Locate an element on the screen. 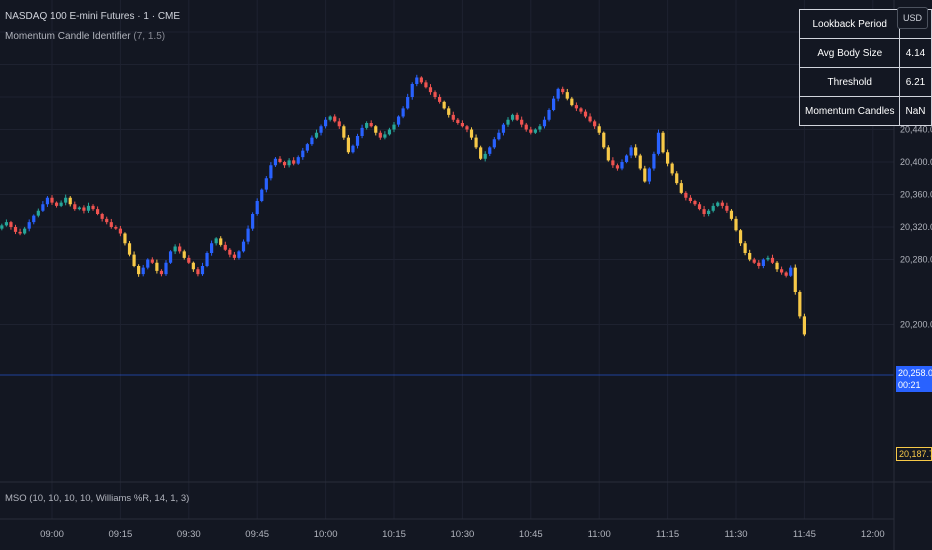 The width and height of the screenshot is (932, 550). time-tick-label: 12:00 is located at coordinates (873, 534).